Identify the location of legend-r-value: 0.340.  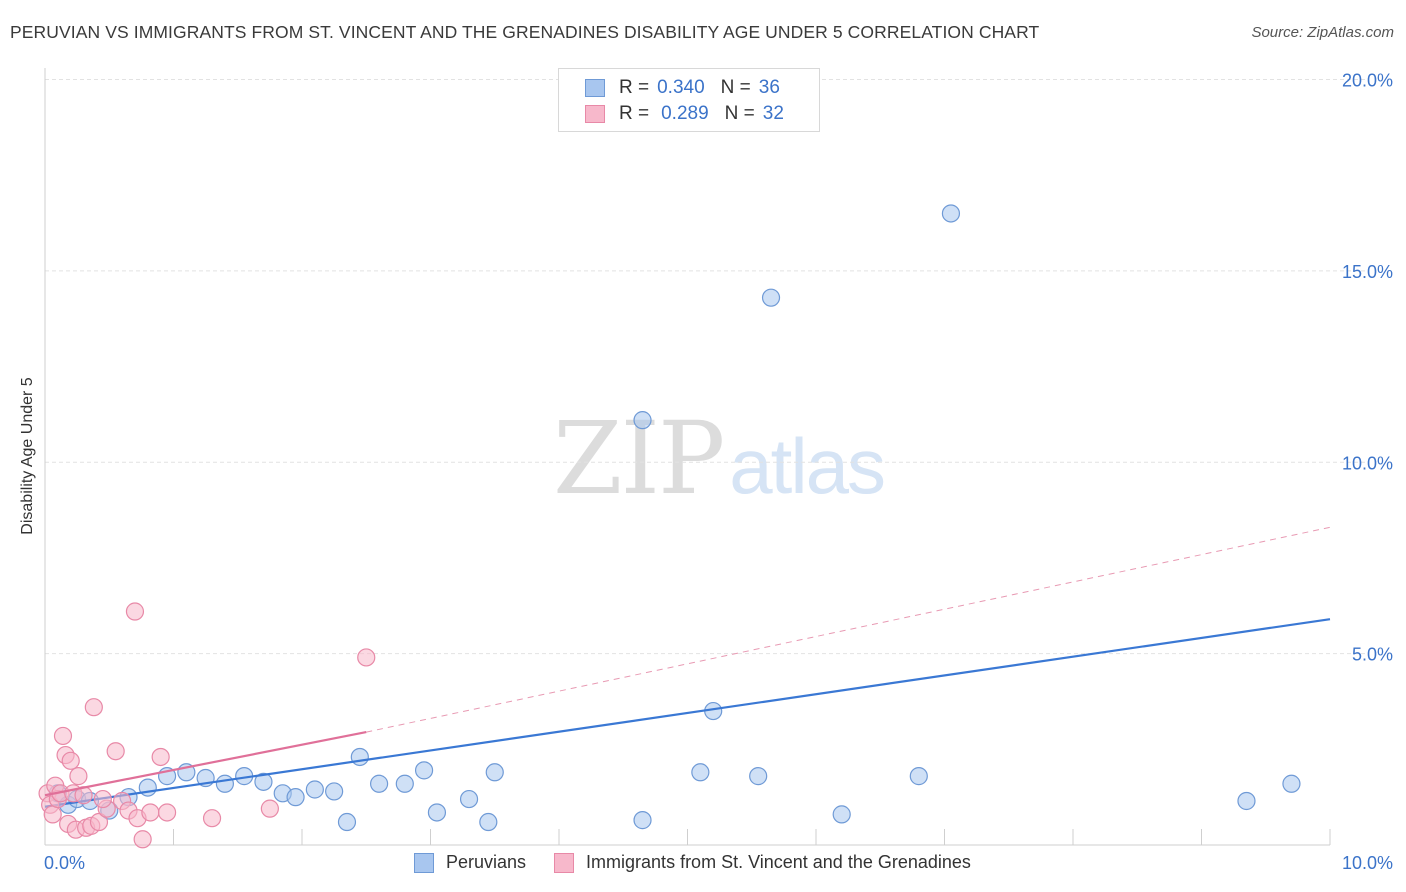
(681, 87).